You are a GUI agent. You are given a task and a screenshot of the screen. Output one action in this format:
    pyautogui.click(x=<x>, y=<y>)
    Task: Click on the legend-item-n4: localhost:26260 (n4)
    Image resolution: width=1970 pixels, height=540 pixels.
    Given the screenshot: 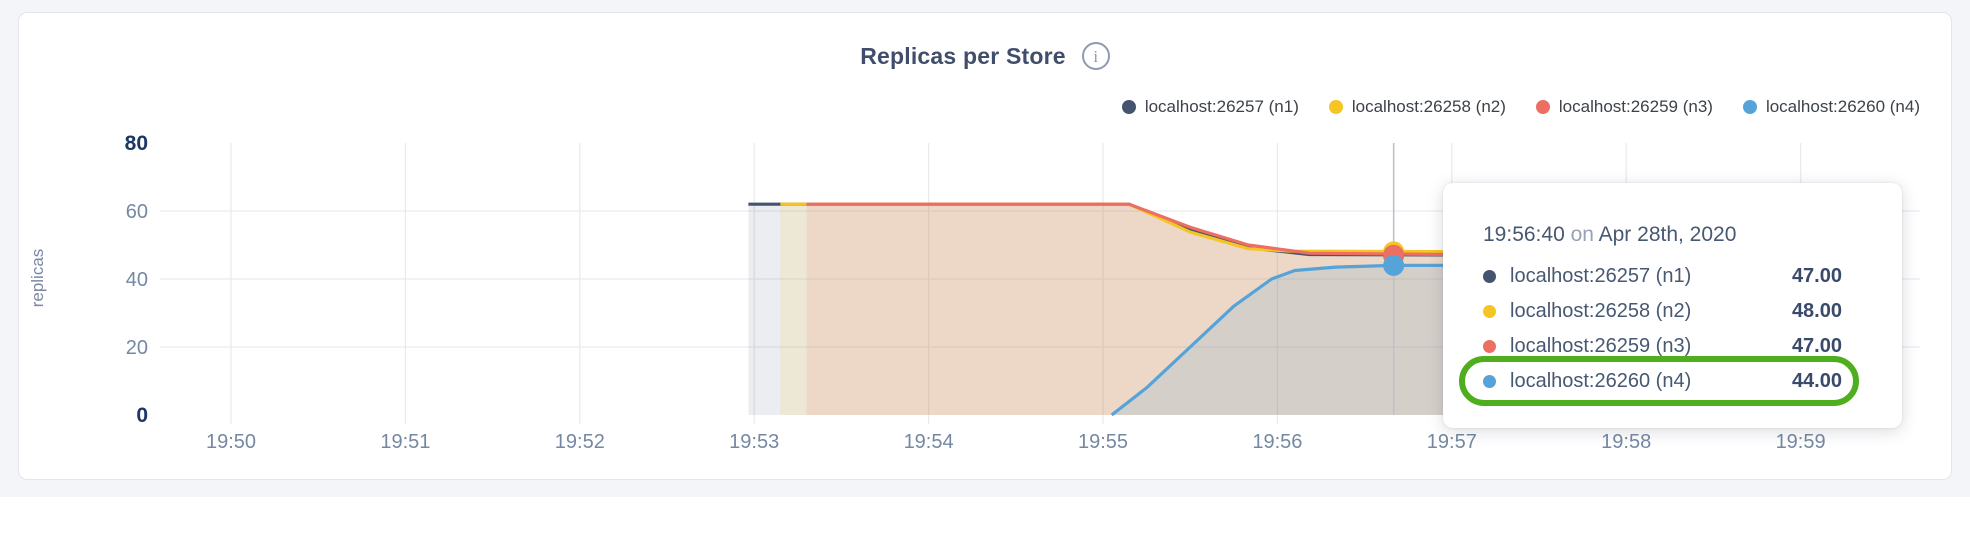 What is the action you would take?
    pyautogui.click(x=1831, y=107)
    